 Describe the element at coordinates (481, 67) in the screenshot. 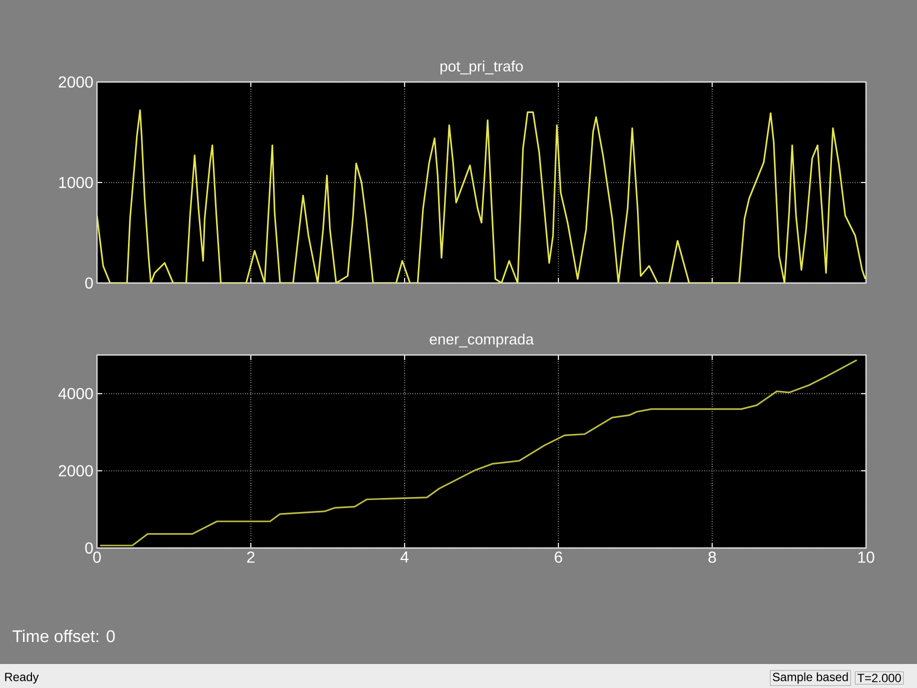

I see `chart-title: pot_pri_trafo` at that location.